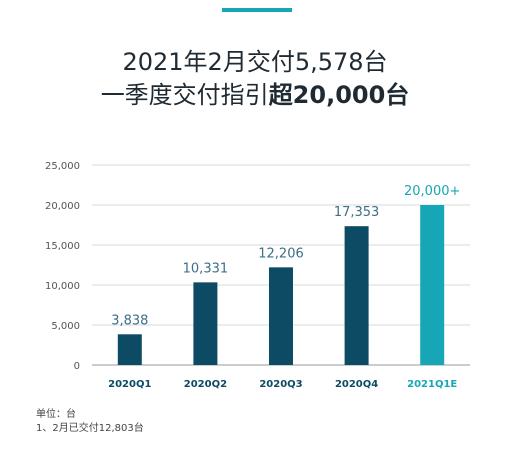 The width and height of the screenshot is (510, 472). I want to click on bar-2020q1, so click(129, 349).